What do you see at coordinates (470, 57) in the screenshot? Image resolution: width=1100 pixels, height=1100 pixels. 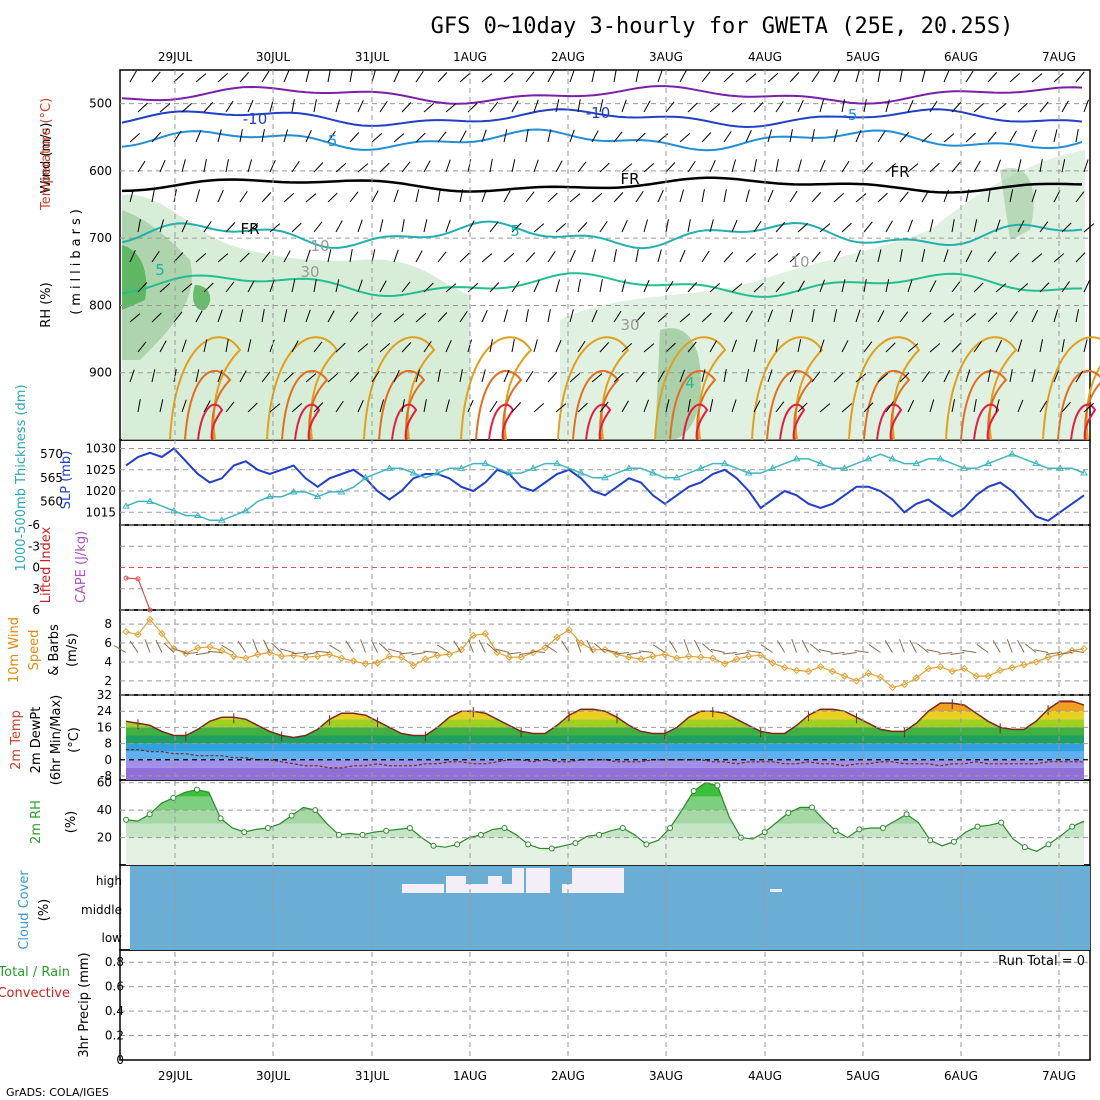 I see `day-label-top: 1AUG` at bounding box center [470, 57].